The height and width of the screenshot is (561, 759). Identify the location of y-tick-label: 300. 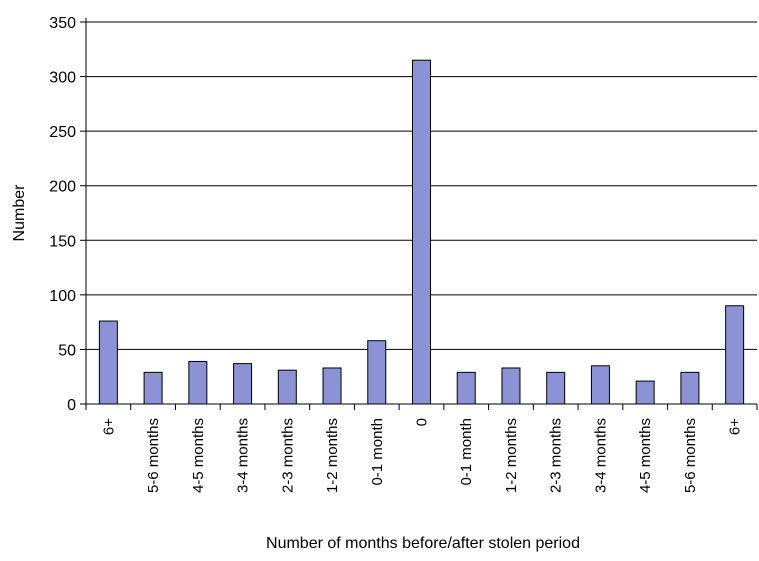
(62, 78).